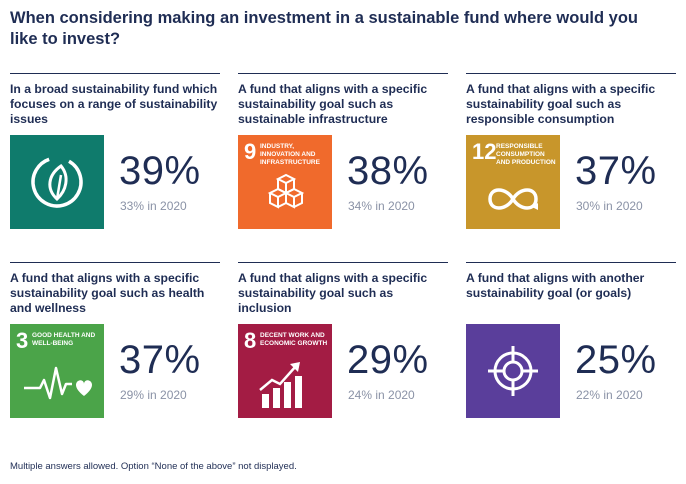 Image resolution: width=686 pixels, height=484 pixels. Describe the element at coordinates (609, 206) in the screenshot. I see `prior-year-value: 30% in 2020` at that location.